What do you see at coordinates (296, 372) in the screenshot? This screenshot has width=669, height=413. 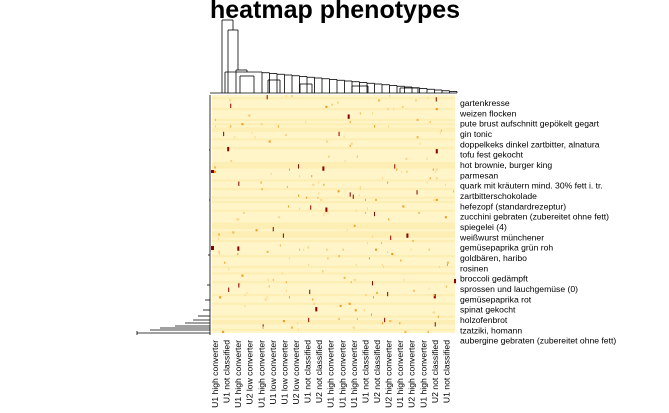 I see `column-label: U2 low converter` at bounding box center [296, 372].